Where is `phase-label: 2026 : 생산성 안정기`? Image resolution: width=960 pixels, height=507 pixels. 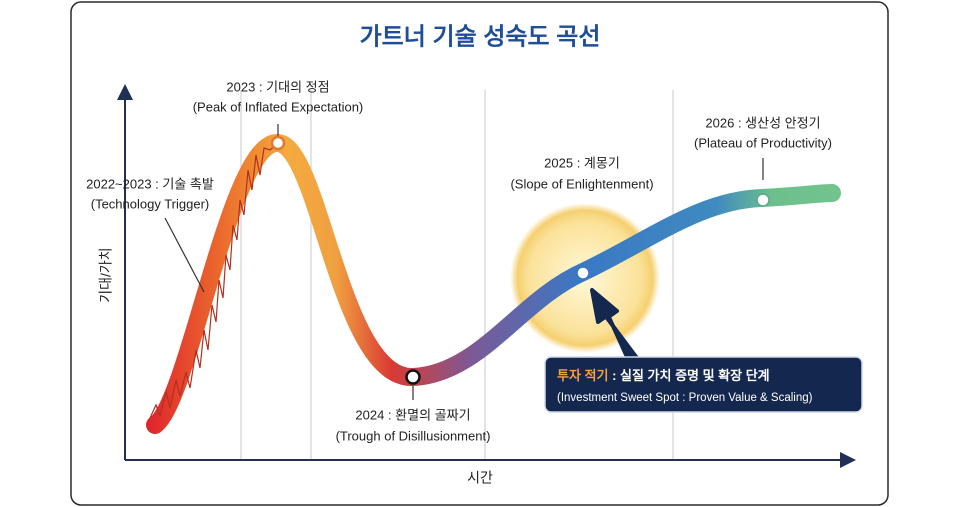
phase-label: 2026 : 생산성 안정기 is located at coordinates (762, 122).